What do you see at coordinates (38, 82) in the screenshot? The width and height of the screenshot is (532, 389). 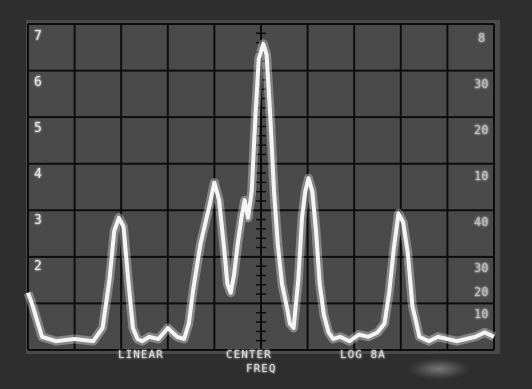 I see `y-tick-label-6: 6` at bounding box center [38, 82].